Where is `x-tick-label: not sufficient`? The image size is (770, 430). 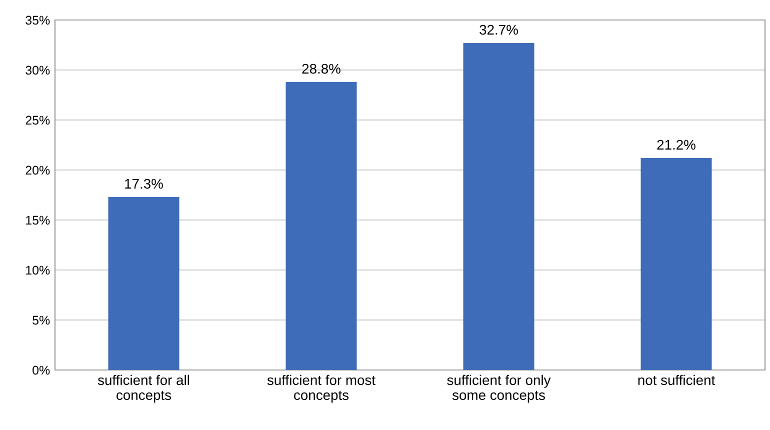
x-tick-label: not sufficient is located at coordinates (677, 380).